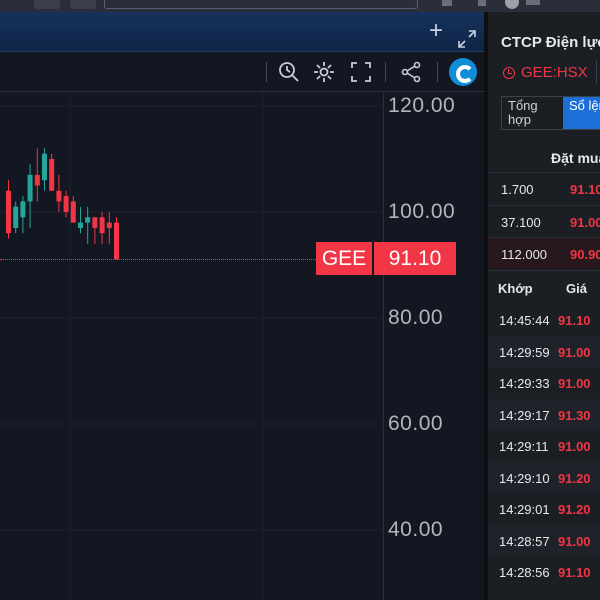 The width and height of the screenshot is (600, 600). What do you see at coordinates (524, 446) in the screenshot?
I see `trade-time: 14:29:11` at bounding box center [524, 446].